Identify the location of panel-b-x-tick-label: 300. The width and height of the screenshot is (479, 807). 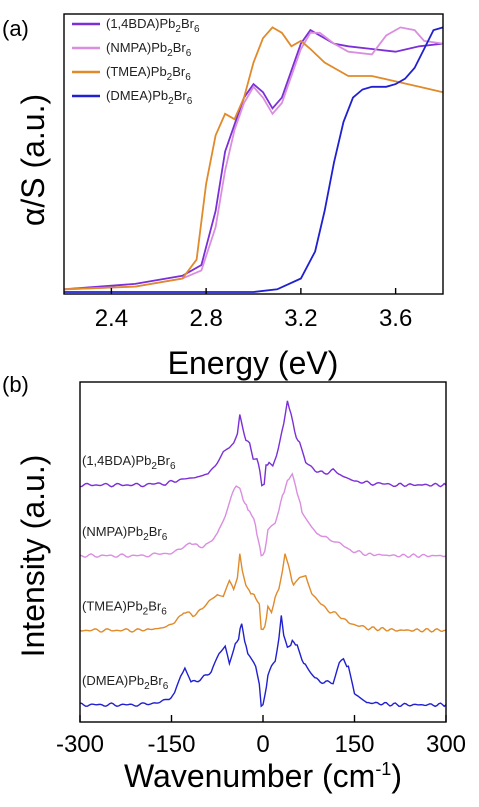
(446, 744).